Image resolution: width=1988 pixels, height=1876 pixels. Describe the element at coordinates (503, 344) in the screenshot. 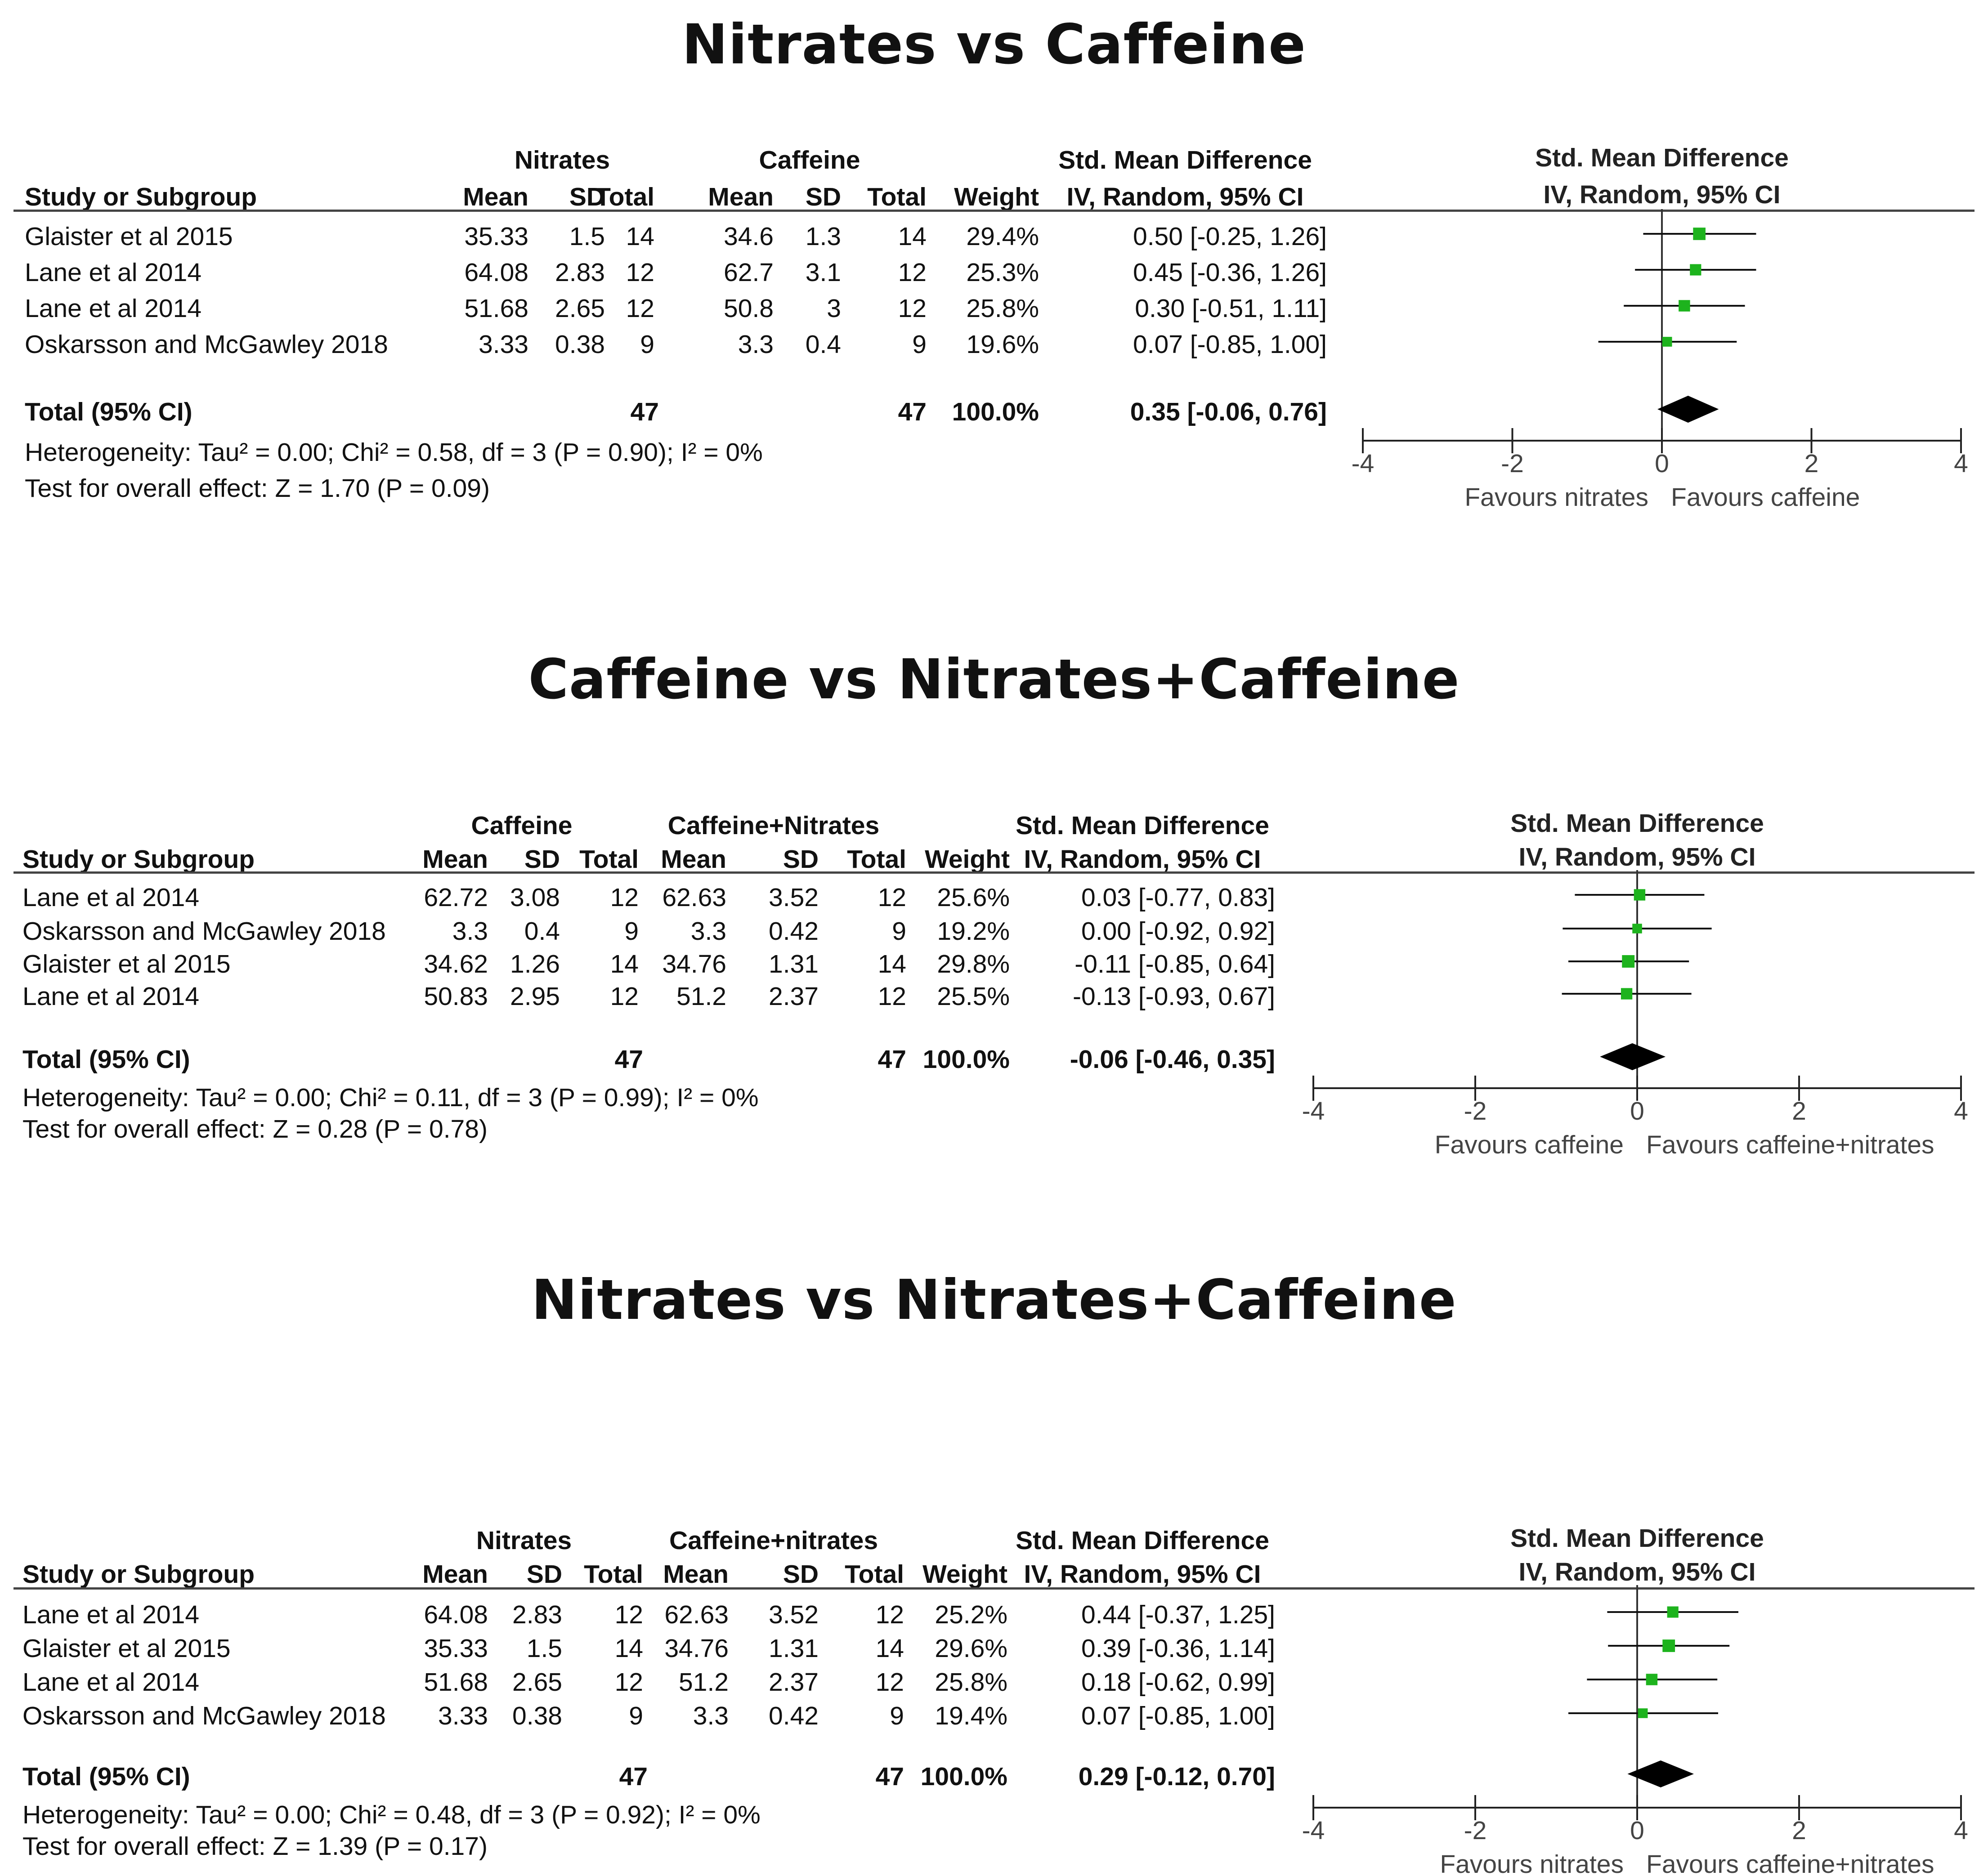

I see `mean1-cell: 3.33` at that location.